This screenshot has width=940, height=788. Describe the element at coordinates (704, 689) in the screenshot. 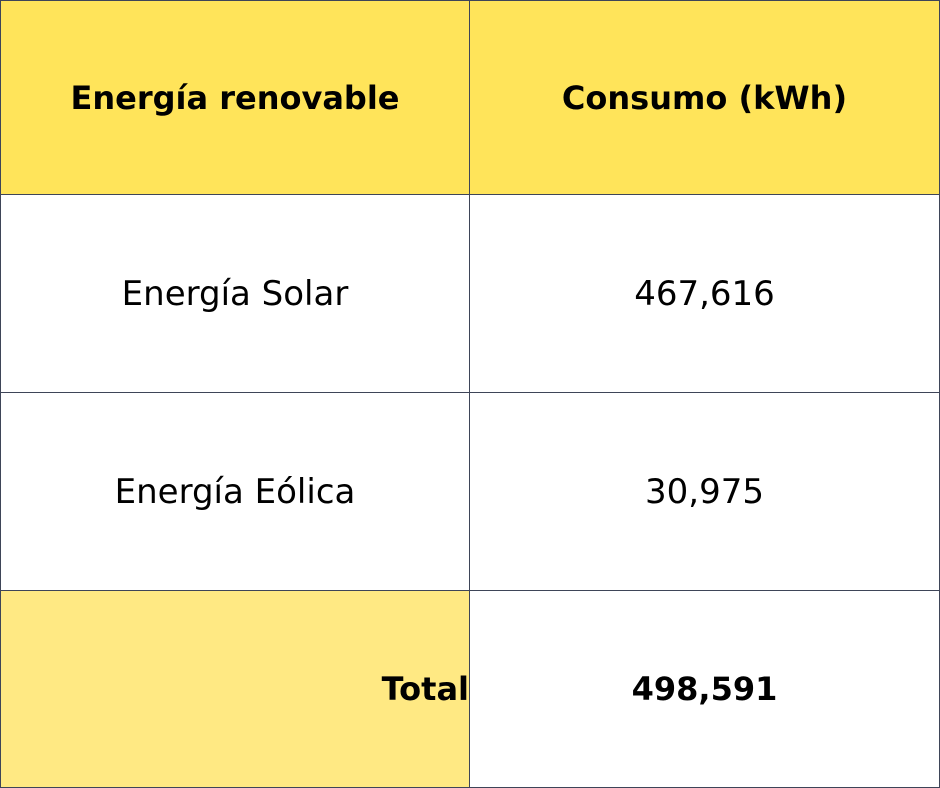

I see `total-value: 498,591` at that location.